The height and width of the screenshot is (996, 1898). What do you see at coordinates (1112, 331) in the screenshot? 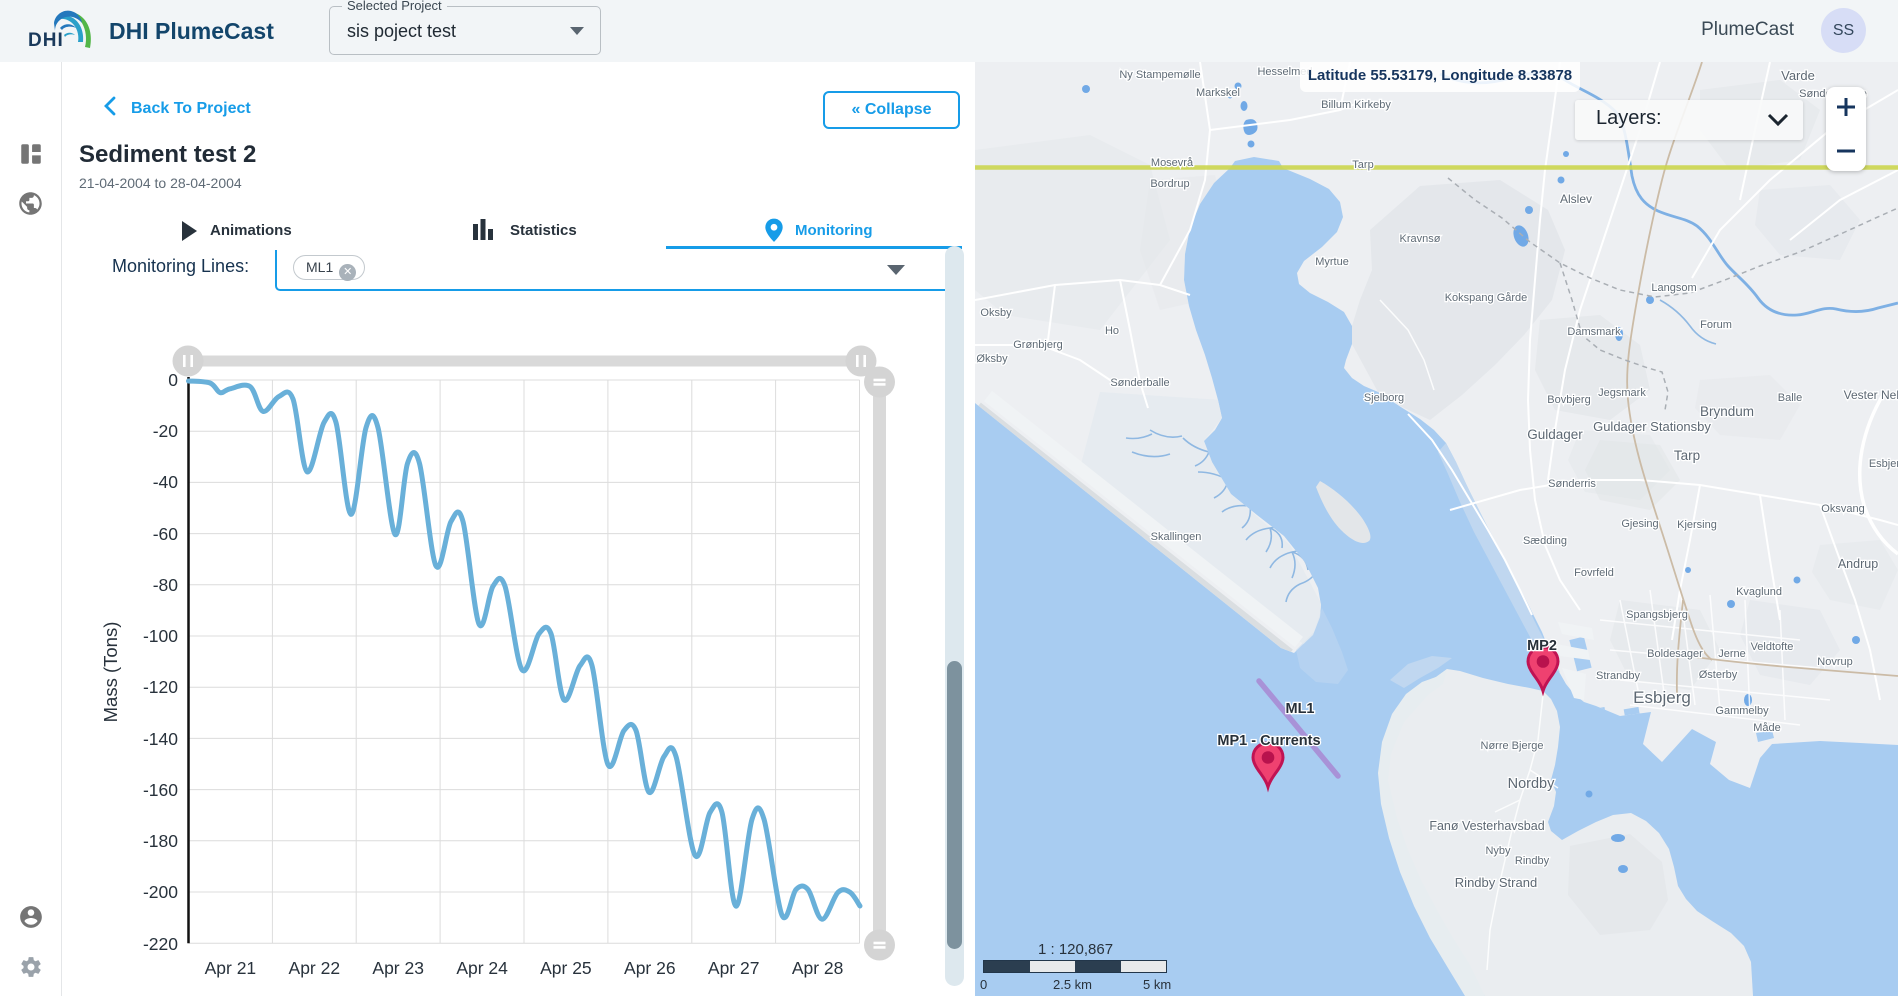
I see `svg-text: Ho` at bounding box center [1112, 331].